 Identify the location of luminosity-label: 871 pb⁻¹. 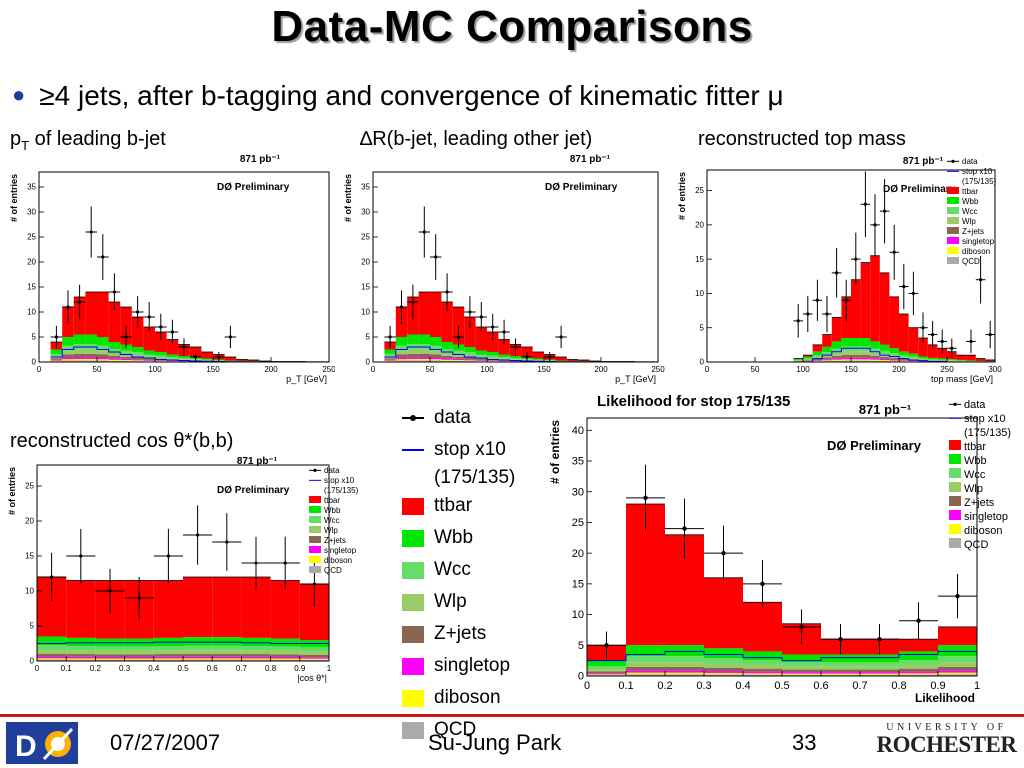
(260, 159).